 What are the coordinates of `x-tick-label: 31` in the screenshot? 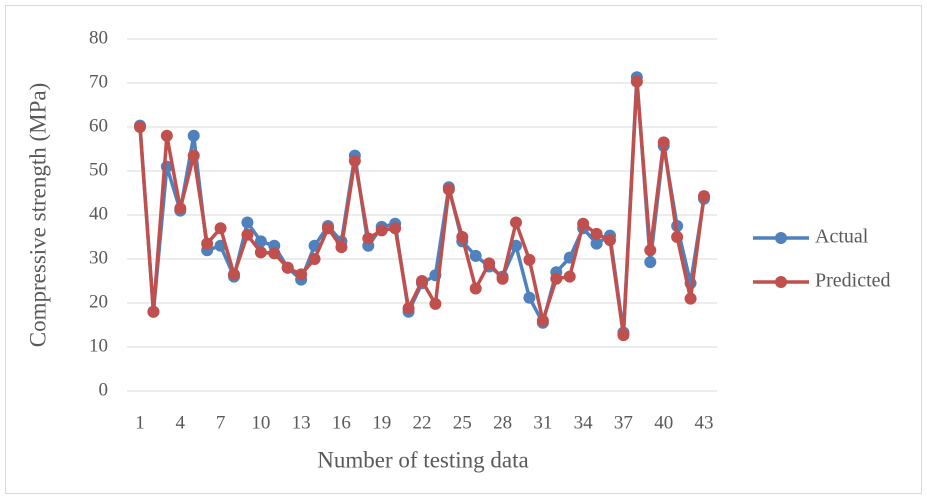 It's located at (542, 422).